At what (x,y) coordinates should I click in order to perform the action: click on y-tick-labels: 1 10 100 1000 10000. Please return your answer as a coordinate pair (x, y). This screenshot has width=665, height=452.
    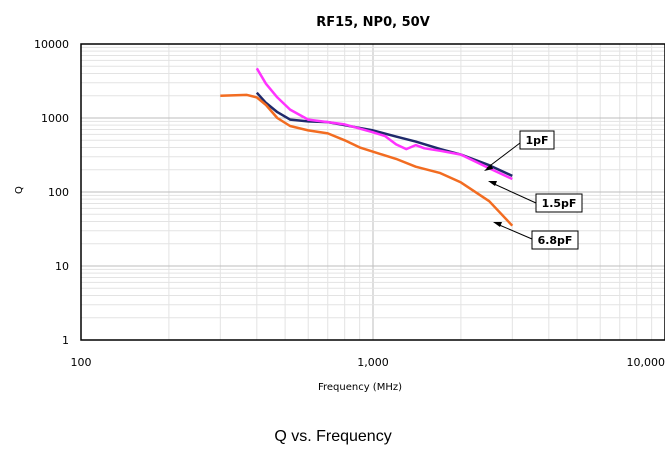
    Looking at the image, I should click on (51, 192).